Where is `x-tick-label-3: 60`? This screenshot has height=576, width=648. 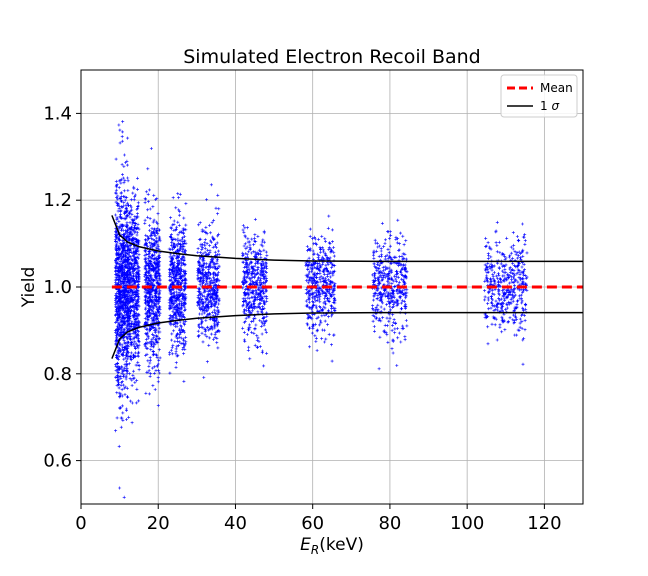 x-tick-label-3: 60 is located at coordinates (312, 523).